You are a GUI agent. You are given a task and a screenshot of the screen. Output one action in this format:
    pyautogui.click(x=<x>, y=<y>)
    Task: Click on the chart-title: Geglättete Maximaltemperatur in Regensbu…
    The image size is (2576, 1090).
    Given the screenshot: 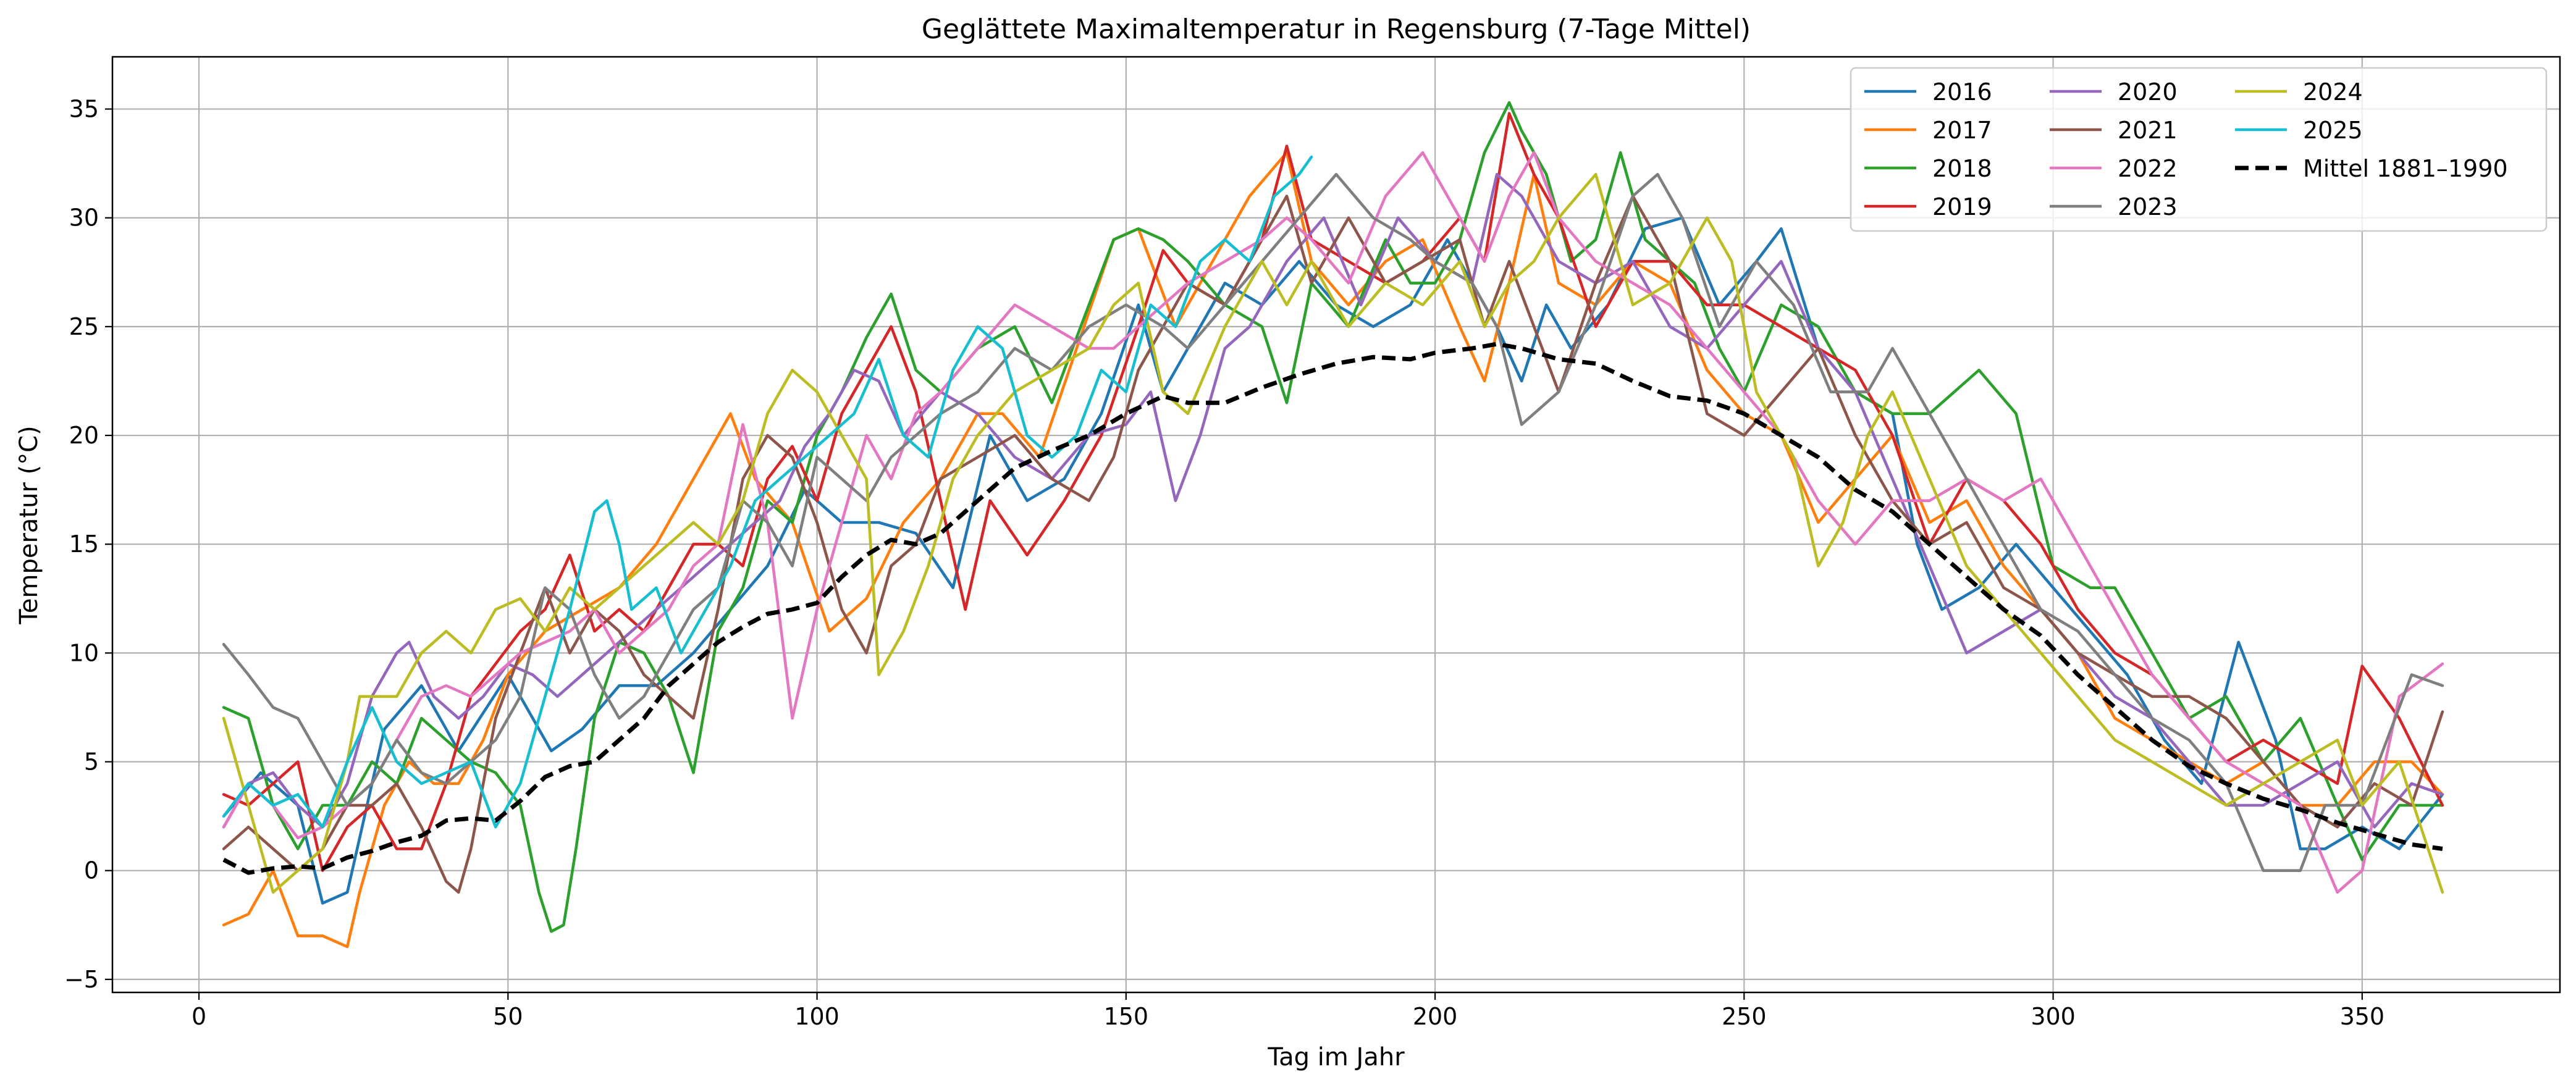 What is the action you would take?
    pyautogui.click(x=1336, y=29)
    